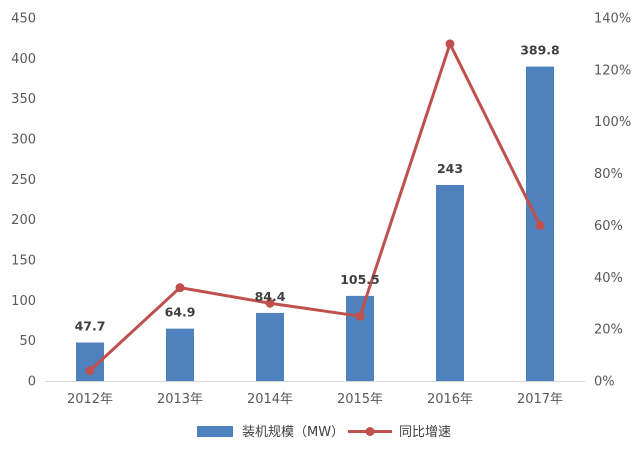 This screenshot has height=457, width=640. What do you see at coordinates (360, 399) in the screenshot?
I see `x-tick-label: 2015年` at bounding box center [360, 399].